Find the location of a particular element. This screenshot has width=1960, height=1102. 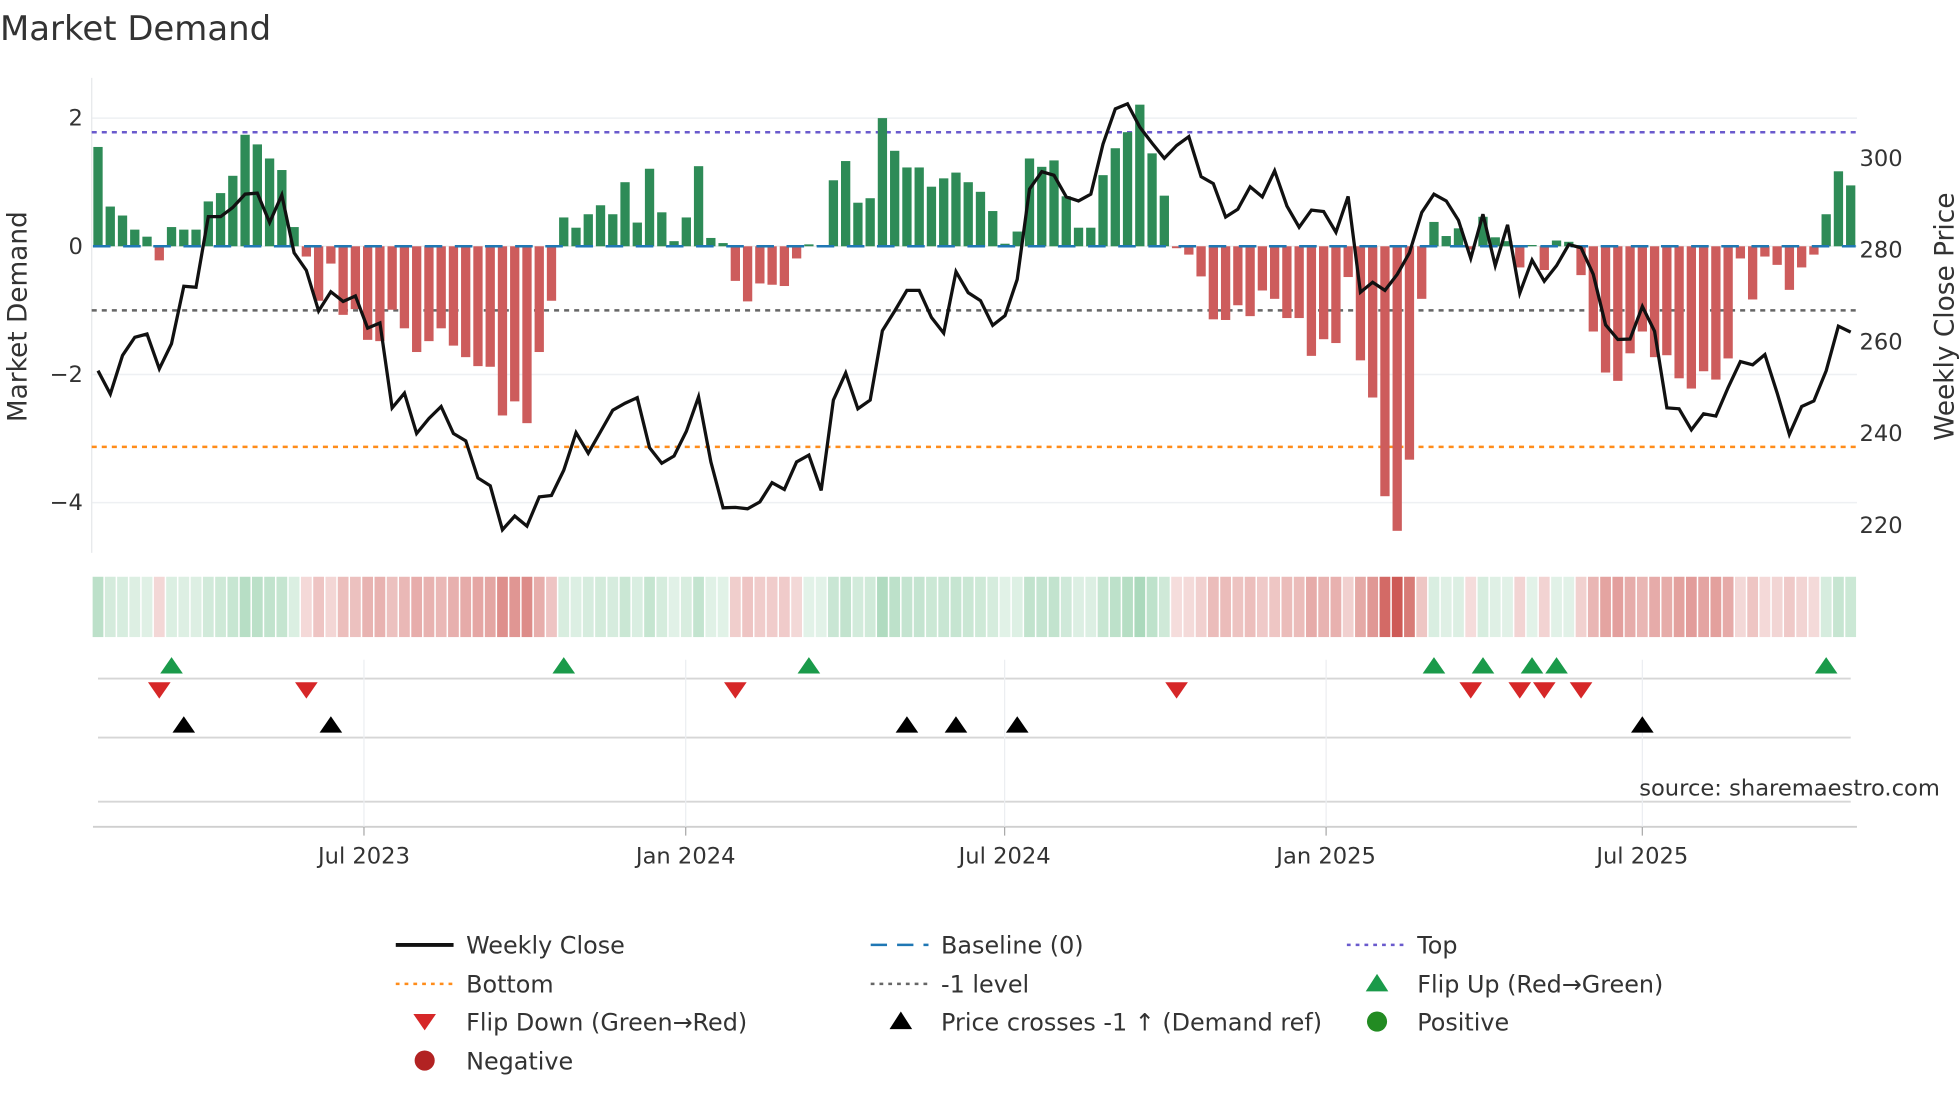

legend-item-flip-down: Flip Down (Green→Red) is located at coordinates (580, 1022).